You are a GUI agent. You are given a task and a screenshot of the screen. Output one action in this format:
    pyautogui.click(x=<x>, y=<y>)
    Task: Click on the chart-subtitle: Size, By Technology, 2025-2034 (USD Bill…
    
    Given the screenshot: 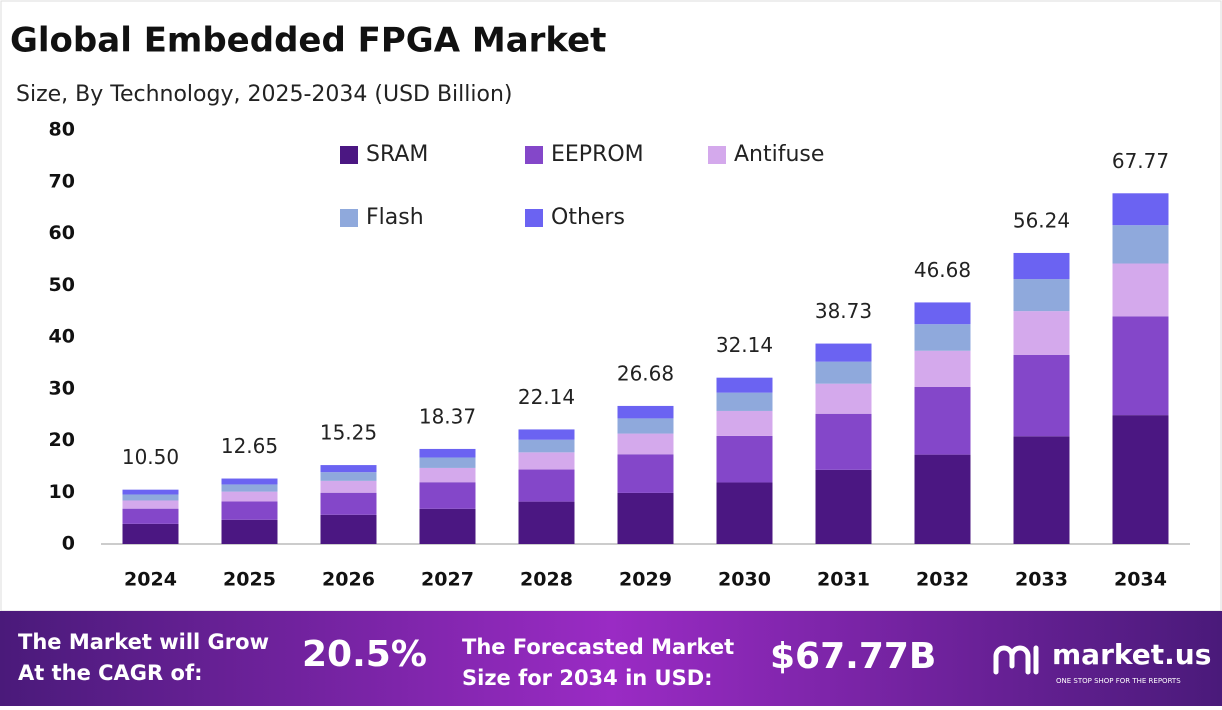 What is the action you would take?
    pyautogui.click(x=264, y=94)
    